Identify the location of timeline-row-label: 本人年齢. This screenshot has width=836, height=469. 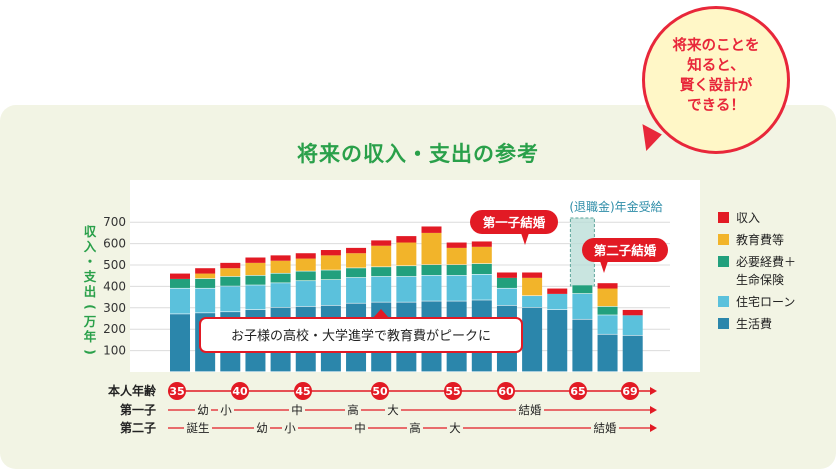
(132, 390).